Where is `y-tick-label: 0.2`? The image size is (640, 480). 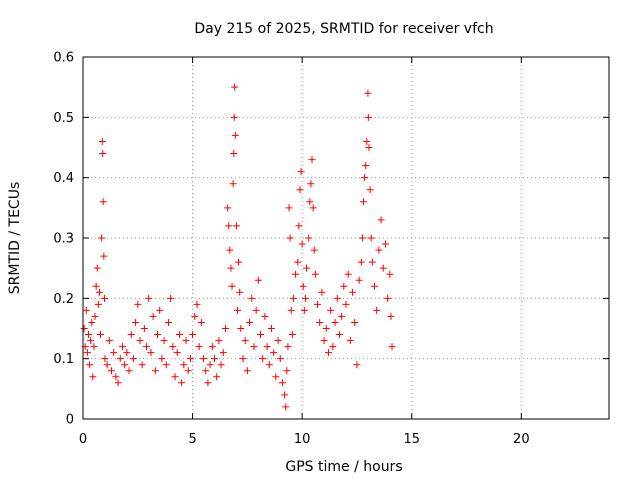 y-tick-label: 0.2 is located at coordinates (63, 299).